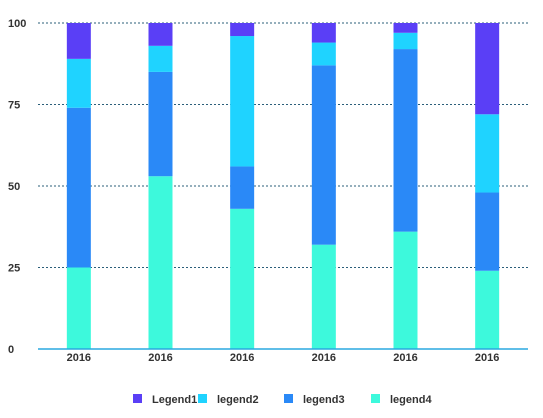  What do you see at coordinates (411, 400) in the screenshot?
I see `legend-label: legend4` at bounding box center [411, 400].